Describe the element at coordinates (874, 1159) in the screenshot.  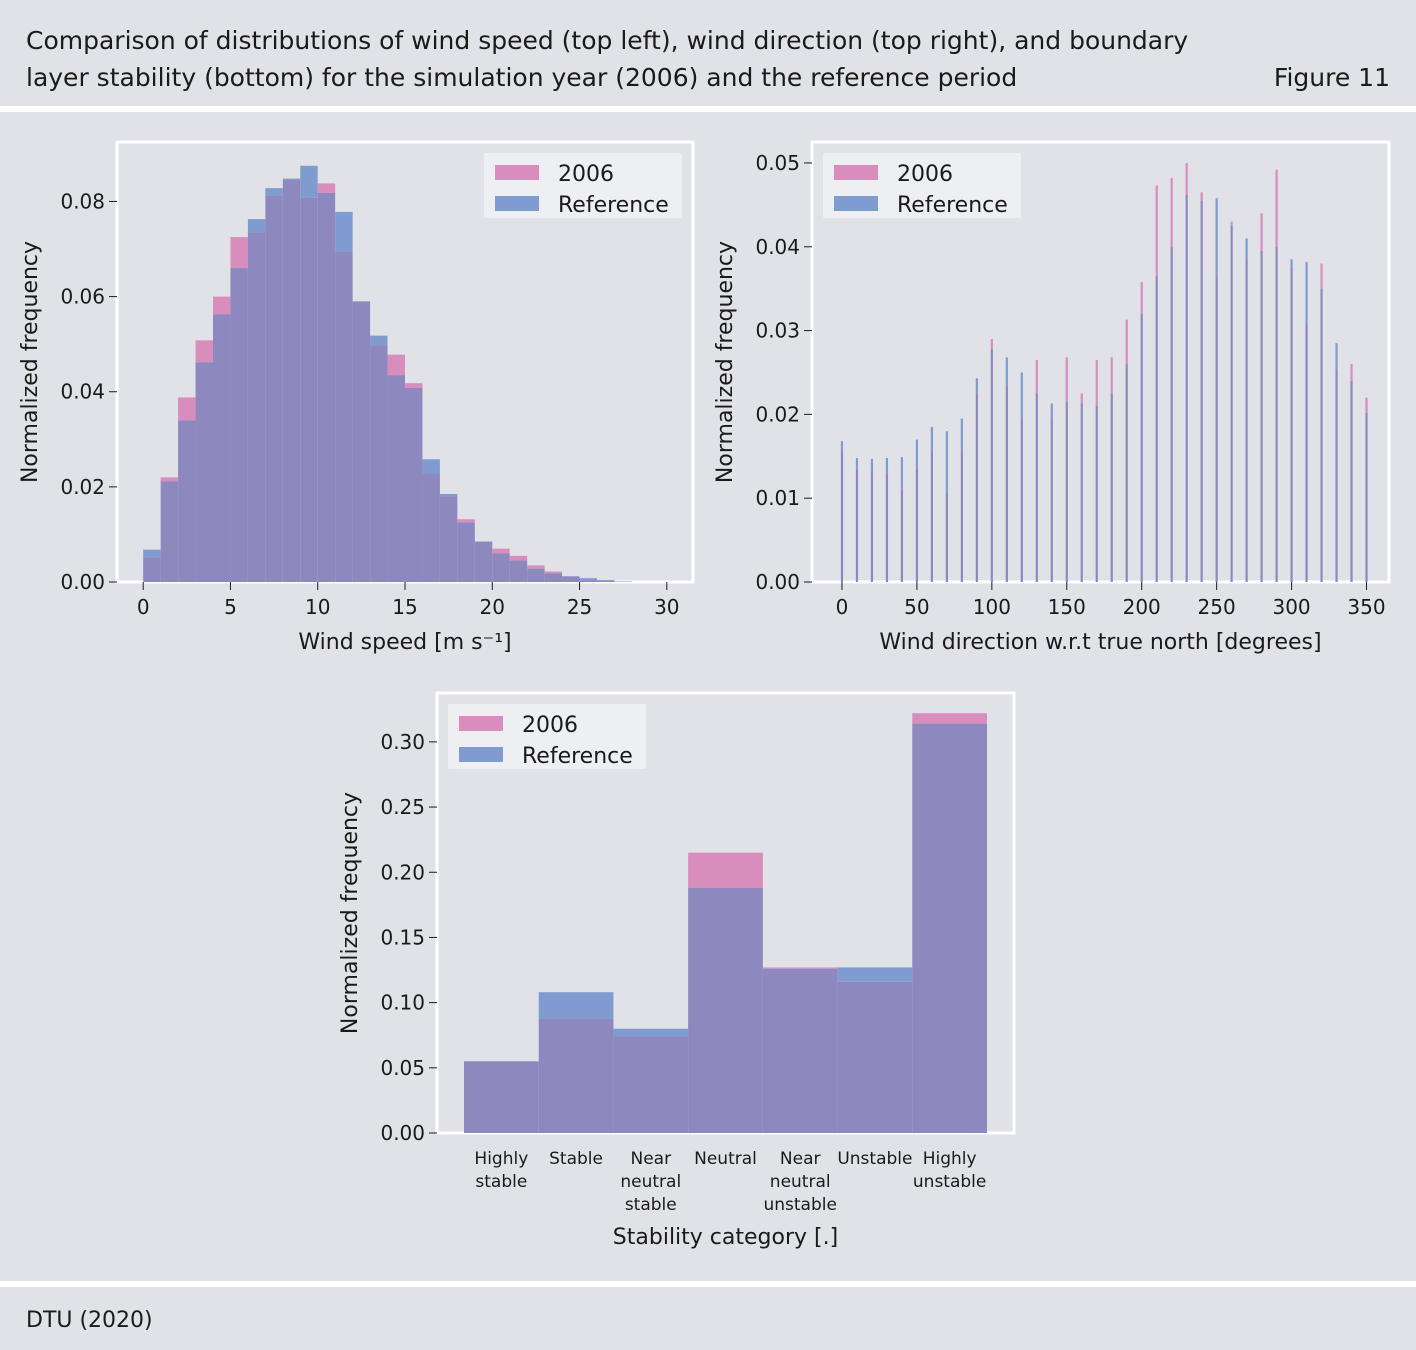
I see `stability-chart-category-label: Unstable` at that location.